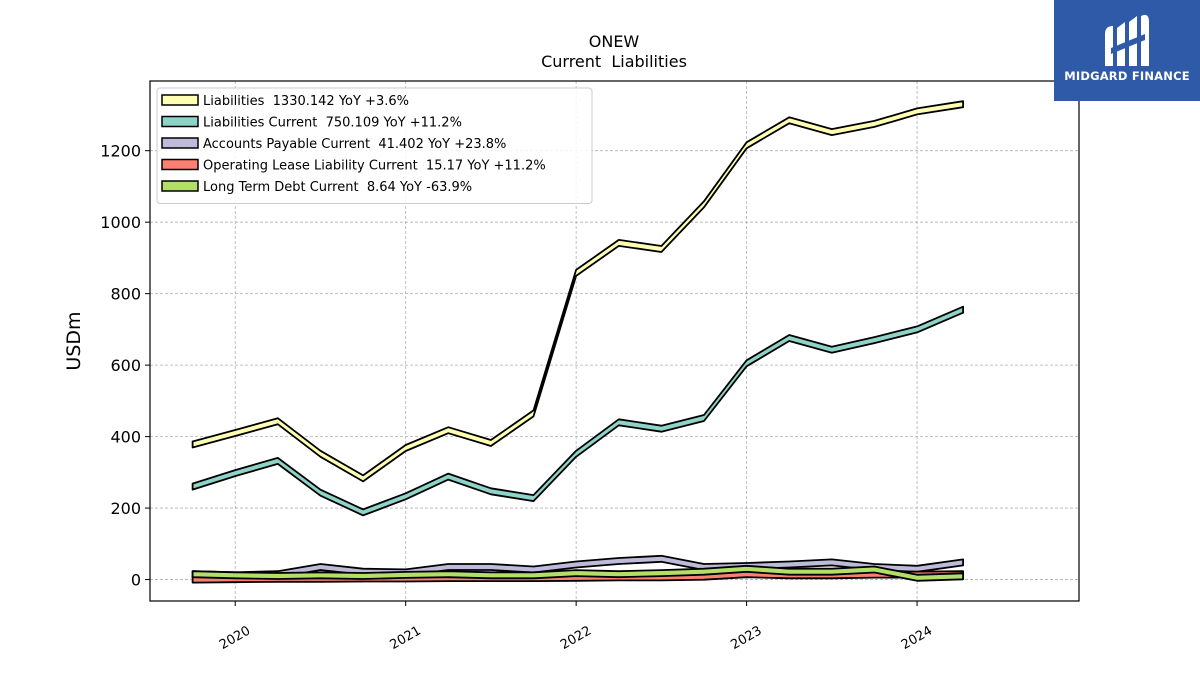 This screenshot has width=1200, height=675. Describe the element at coordinates (406, 638) in the screenshot. I see `x-tick-label: 2021` at that location.